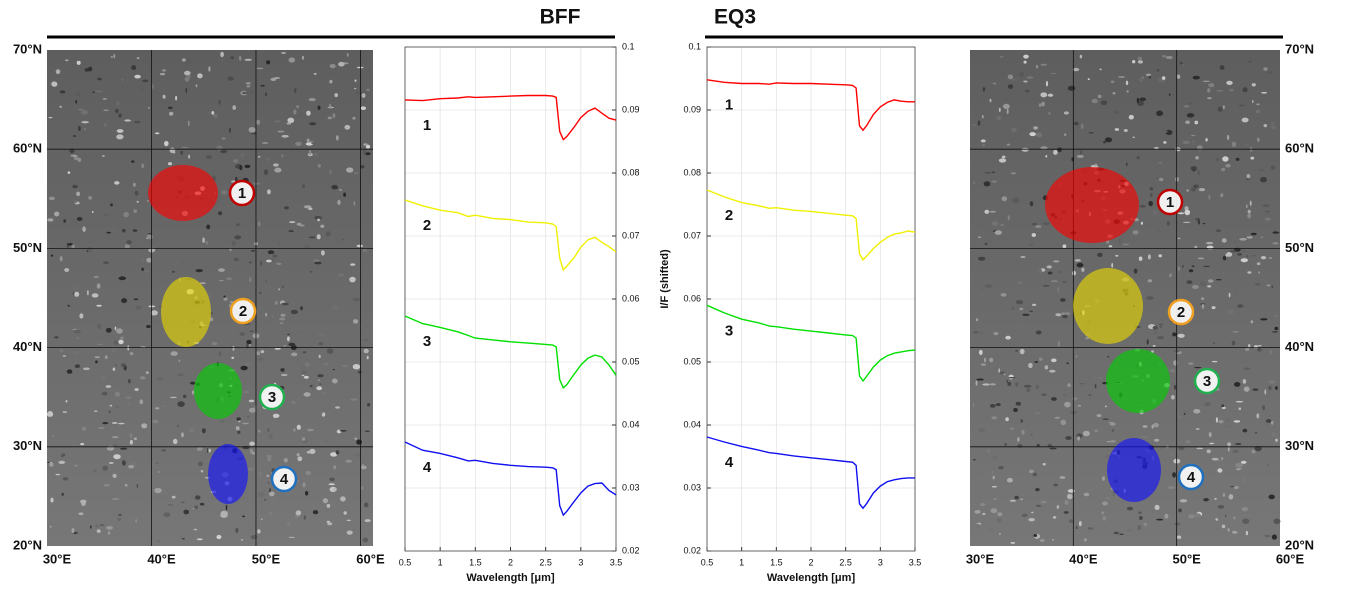 This screenshot has height=592, width=1346. What do you see at coordinates (1191, 477) in the screenshot?
I see `region-badge` at bounding box center [1191, 477].